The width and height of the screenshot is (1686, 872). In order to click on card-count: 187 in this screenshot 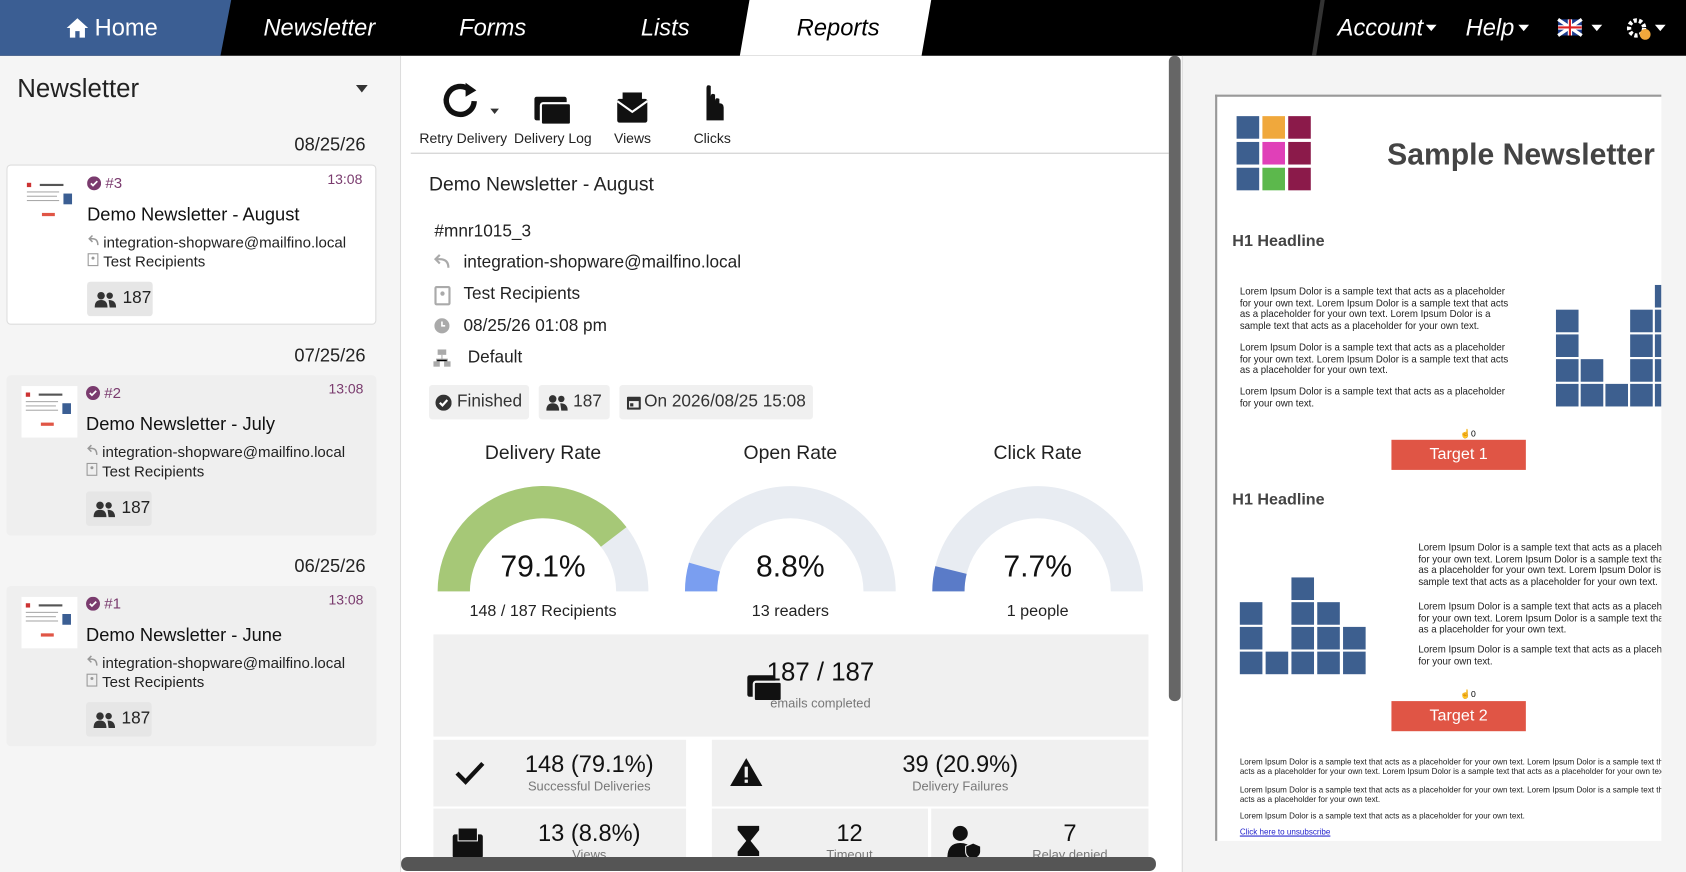, I will do `click(136, 718)`.